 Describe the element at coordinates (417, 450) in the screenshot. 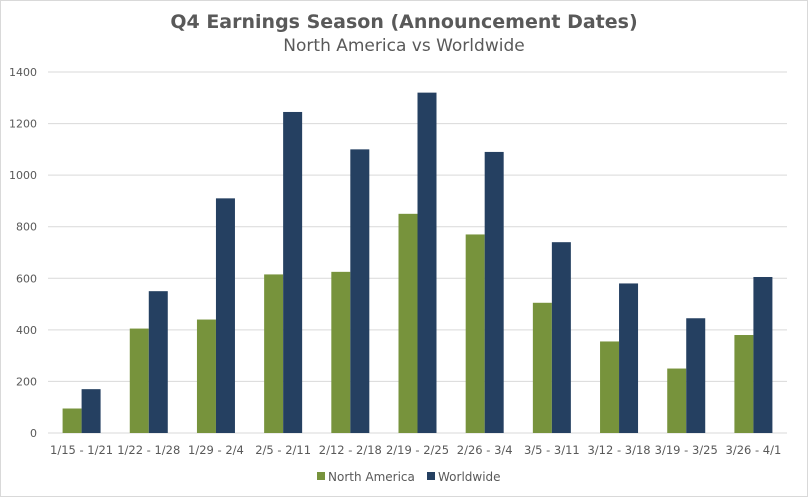

I see `x-tick-label: 2/19 - 2/25` at that location.